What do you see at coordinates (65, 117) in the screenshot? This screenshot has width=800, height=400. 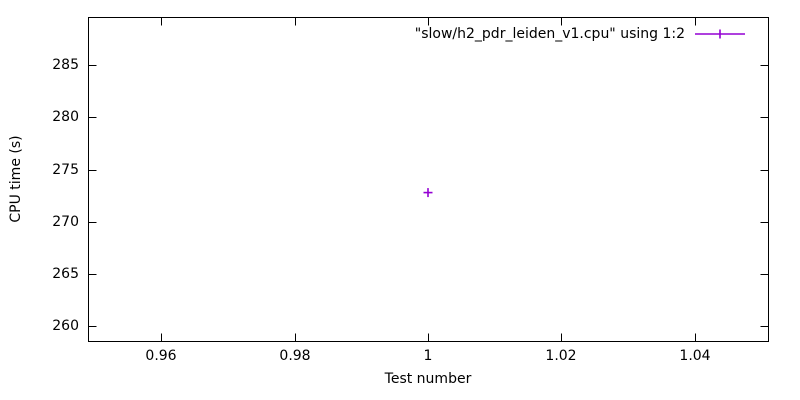 I see `y-tick-label: 280` at bounding box center [65, 117].